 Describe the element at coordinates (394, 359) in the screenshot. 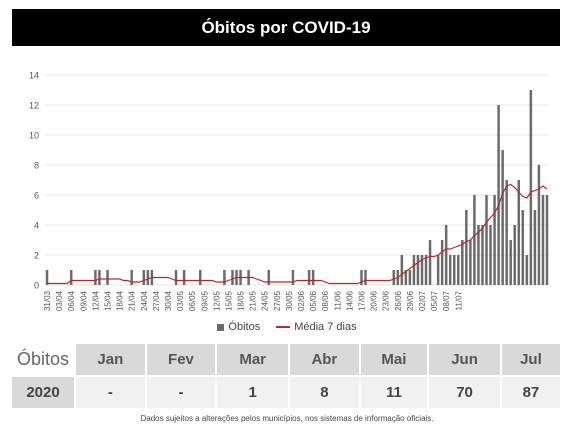

I see `month-header: Mai` at that location.